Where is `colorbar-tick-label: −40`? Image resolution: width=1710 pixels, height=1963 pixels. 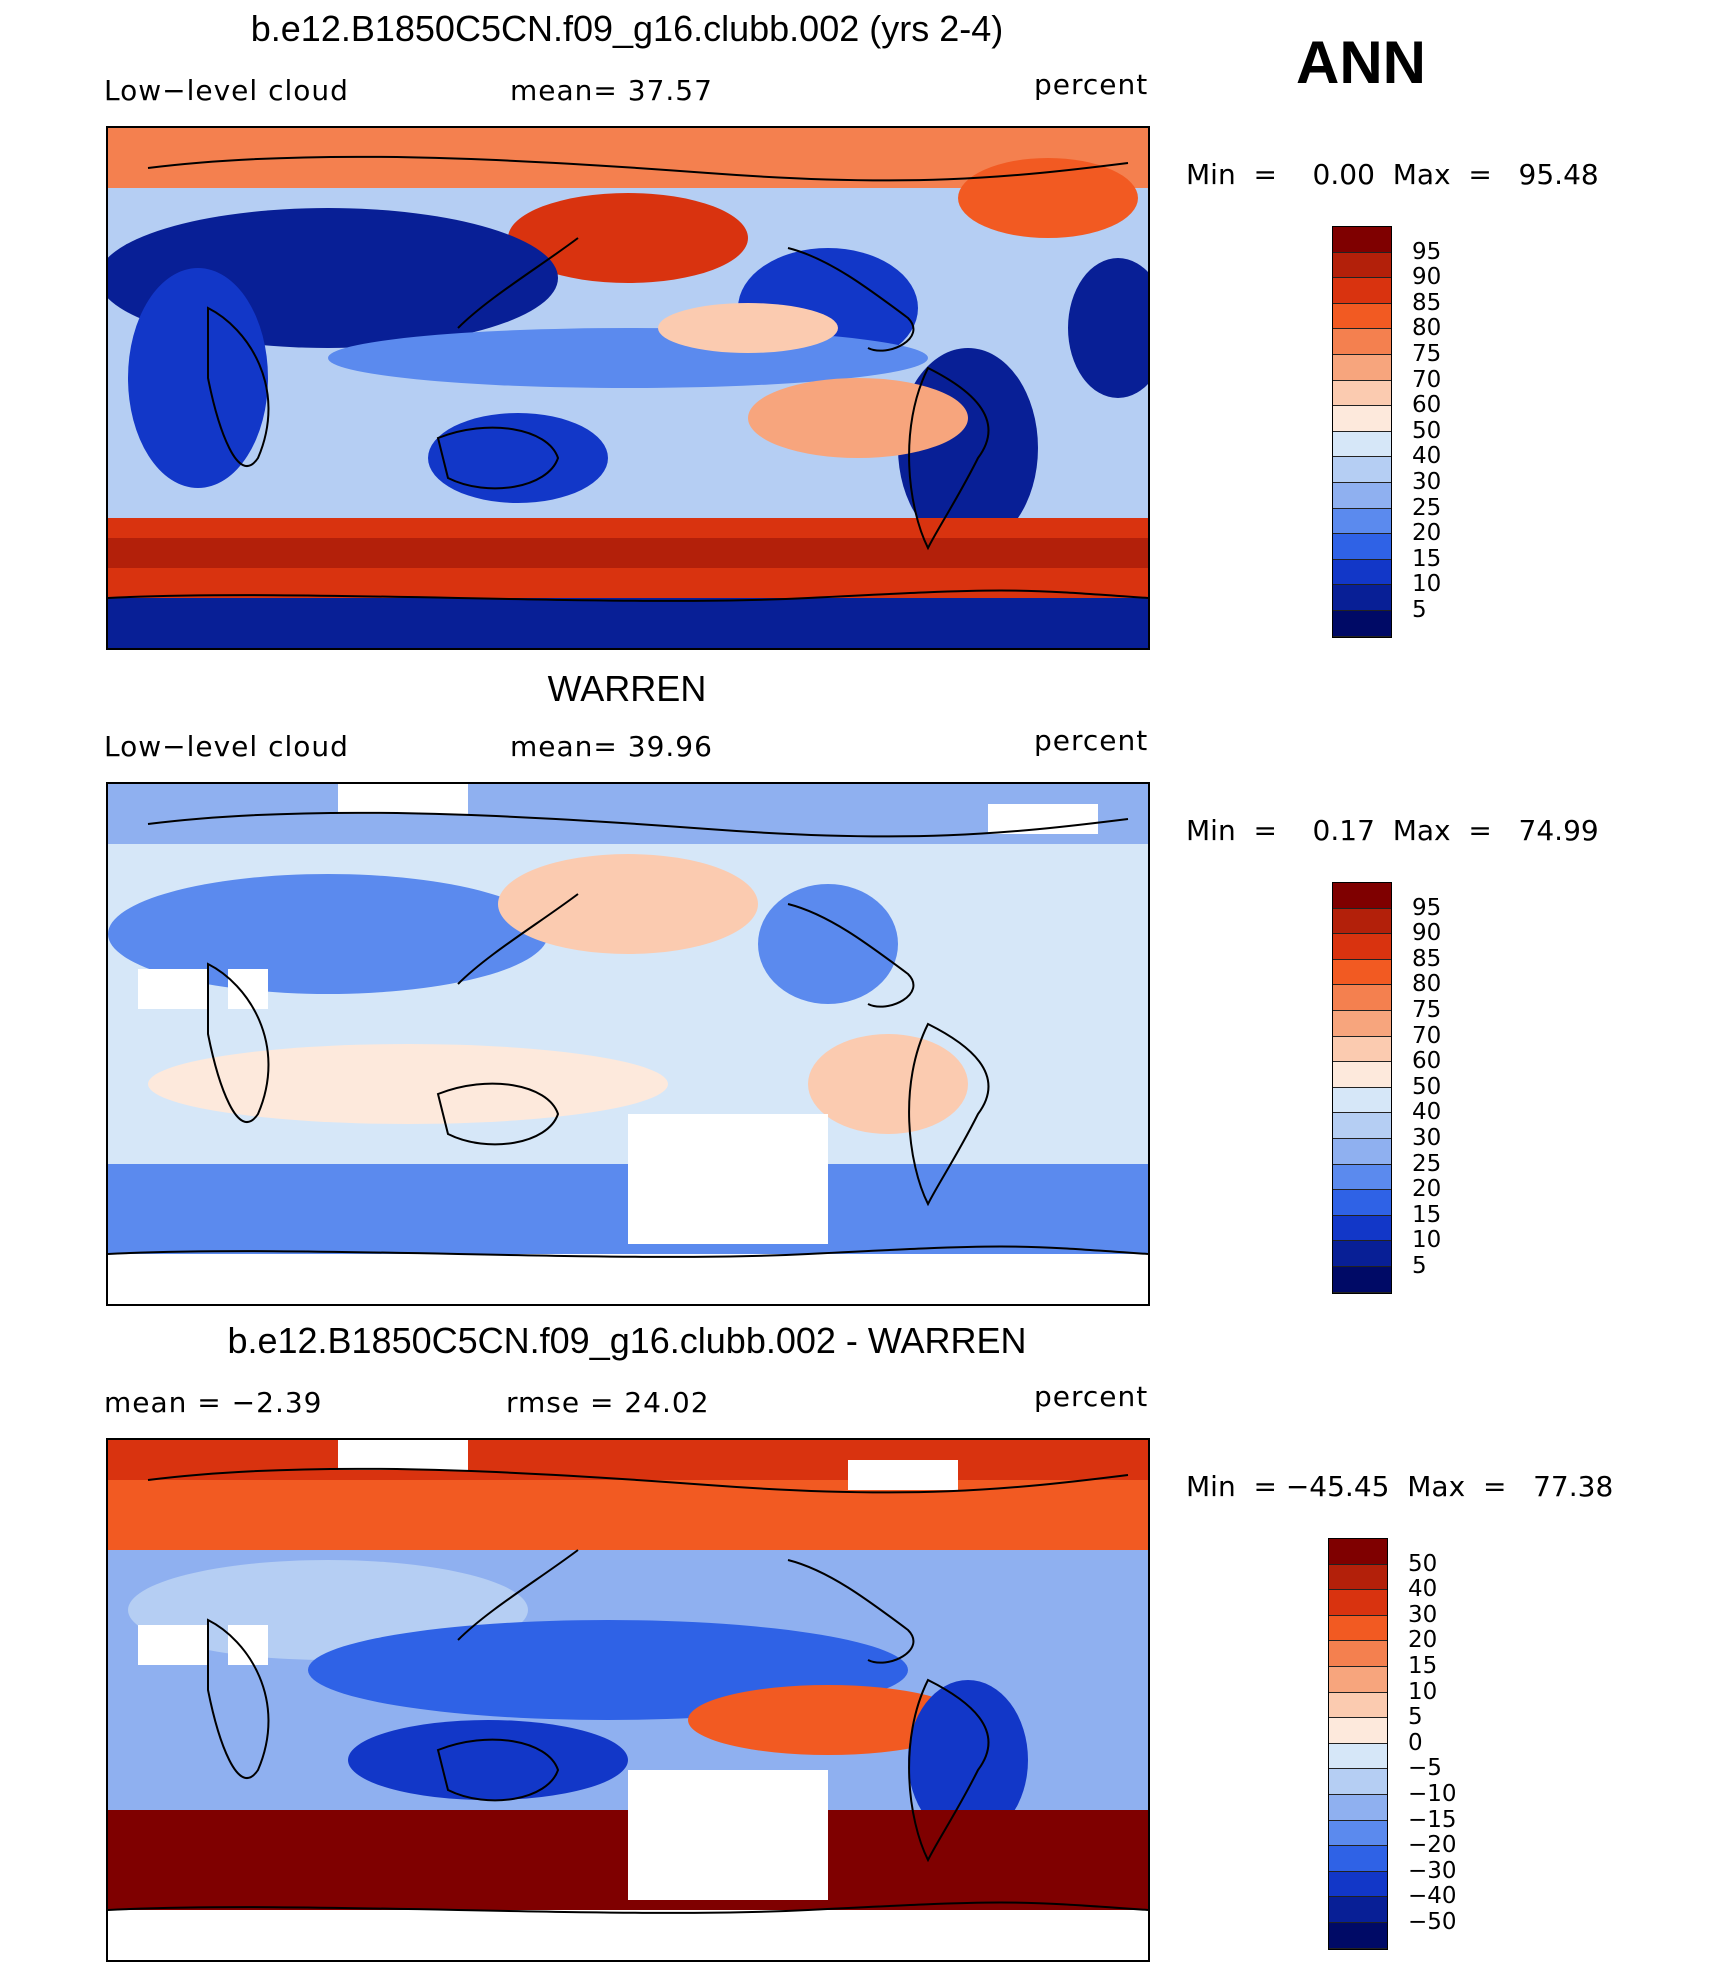
colorbar-tick-label: −40 is located at coordinates (1432, 1896).